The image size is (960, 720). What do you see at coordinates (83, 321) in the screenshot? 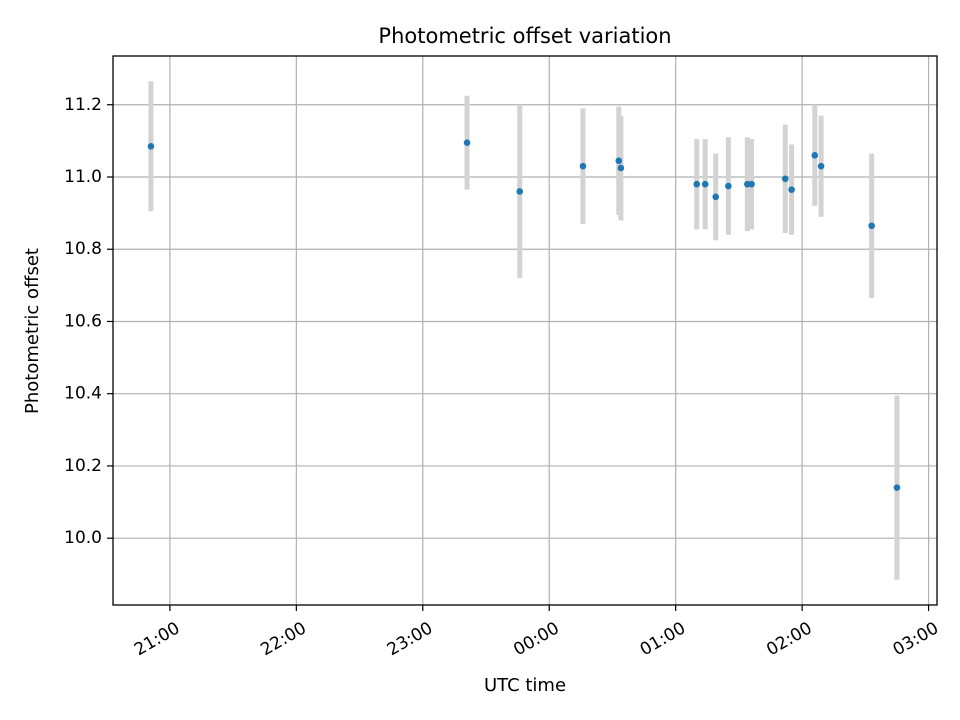
I see `y-tick-label: 10.6` at bounding box center [83, 321].